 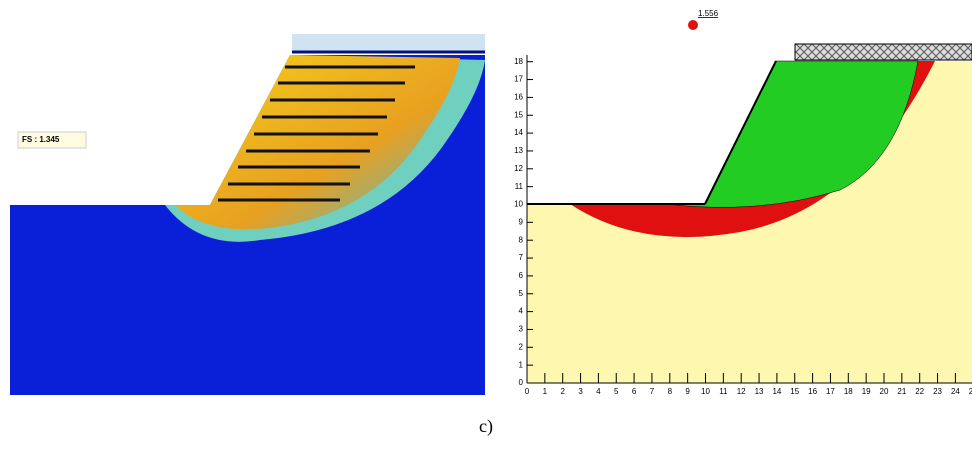 I want to click on fs-label: 1.556, so click(x=708, y=13).